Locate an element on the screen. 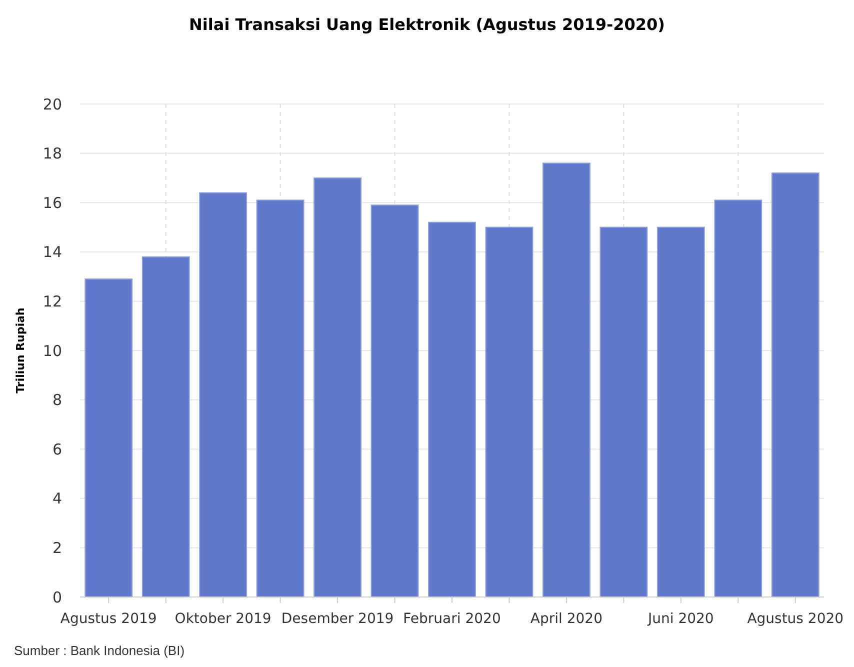 The image size is (854, 667). y-tick-label: 14 is located at coordinates (52, 252).